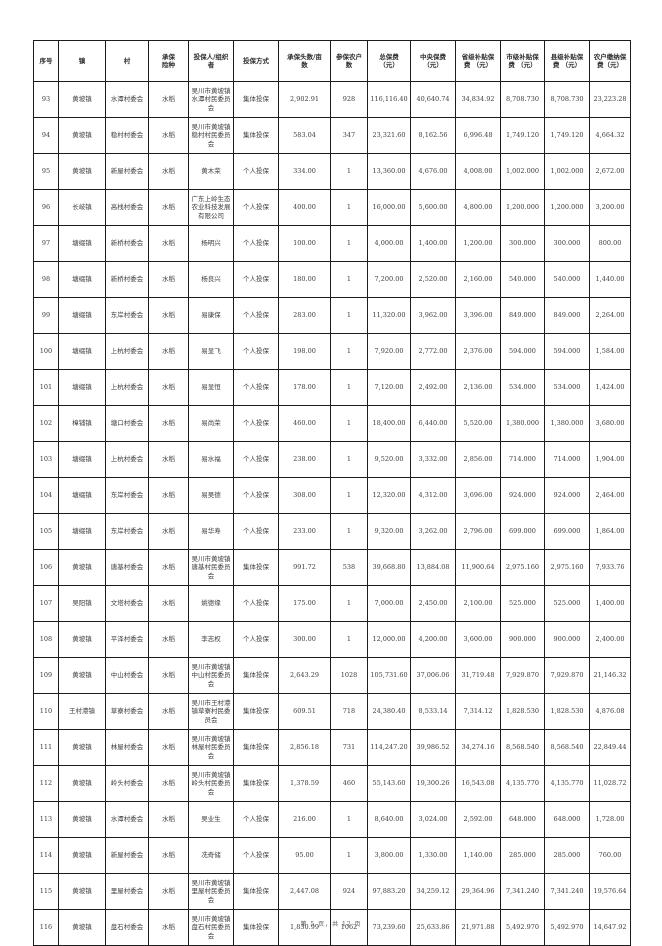 The width and height of the screenshot is (662, 946). Describe the element at coordinates (211, 747) in the screenshot. I see `table-cell: 吴川市黄坡镇林屋村民委员会` at that location.